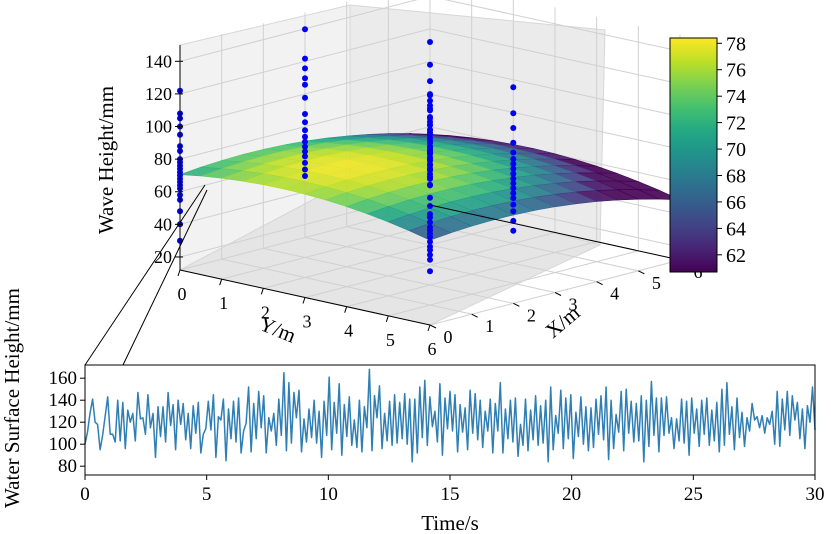 This screenshot has height=534, width=831. Describe the element at coordinates (163, 257) in the screenshot. I see `z-tick-label: 20` at that location.